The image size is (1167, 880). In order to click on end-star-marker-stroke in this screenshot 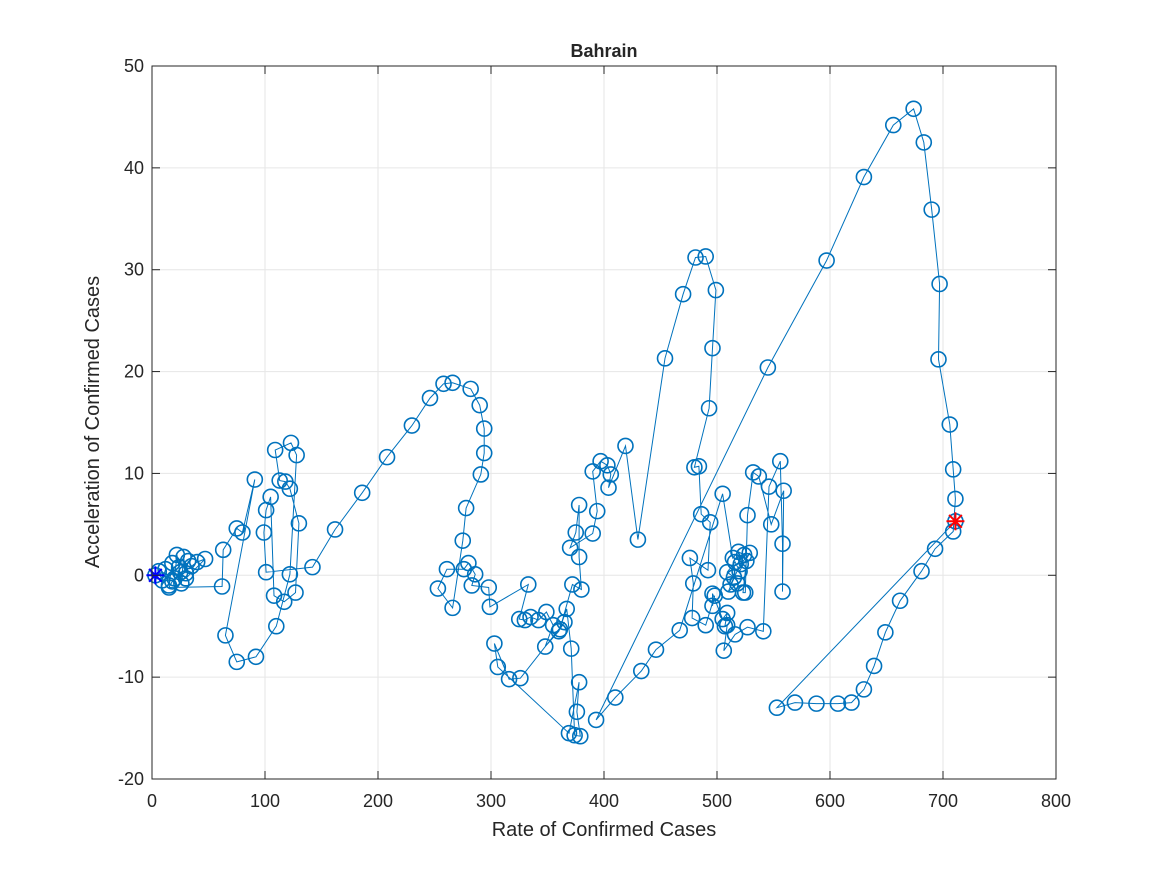, I will do `click(955, 521)`.